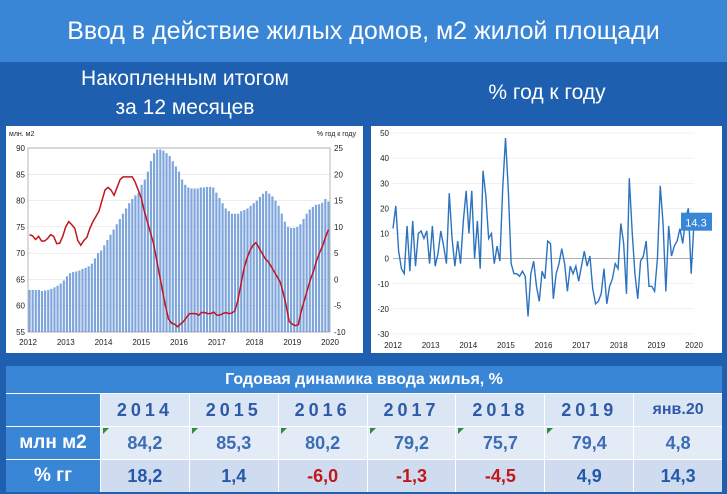 The width and height of the screenshot is (727, 494). I want to click on left-tick-label: 80, so click(20, 201).